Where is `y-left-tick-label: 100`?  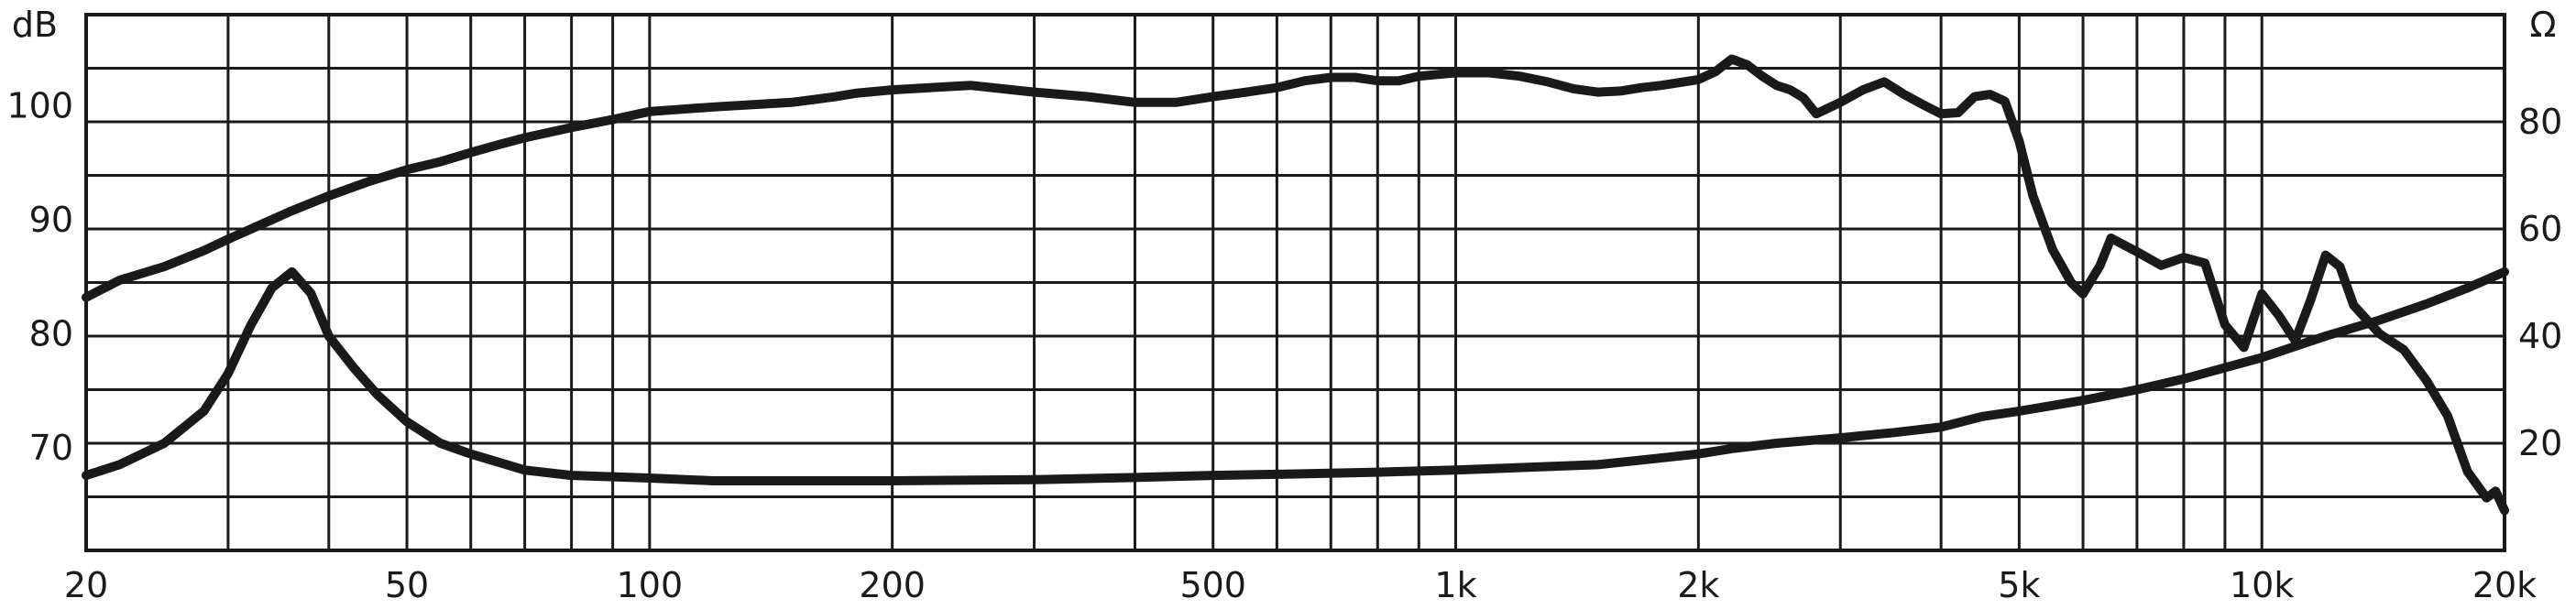 y-left-tick-label: 100 is located at coordinates (39, 106).